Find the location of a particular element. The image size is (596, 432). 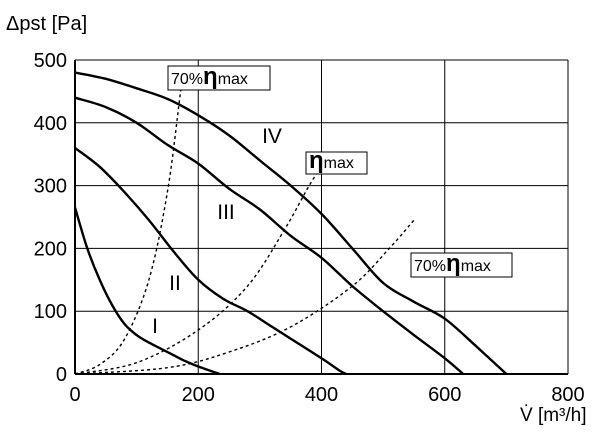

curve-label-2: II is located at coordinates (175, 283).